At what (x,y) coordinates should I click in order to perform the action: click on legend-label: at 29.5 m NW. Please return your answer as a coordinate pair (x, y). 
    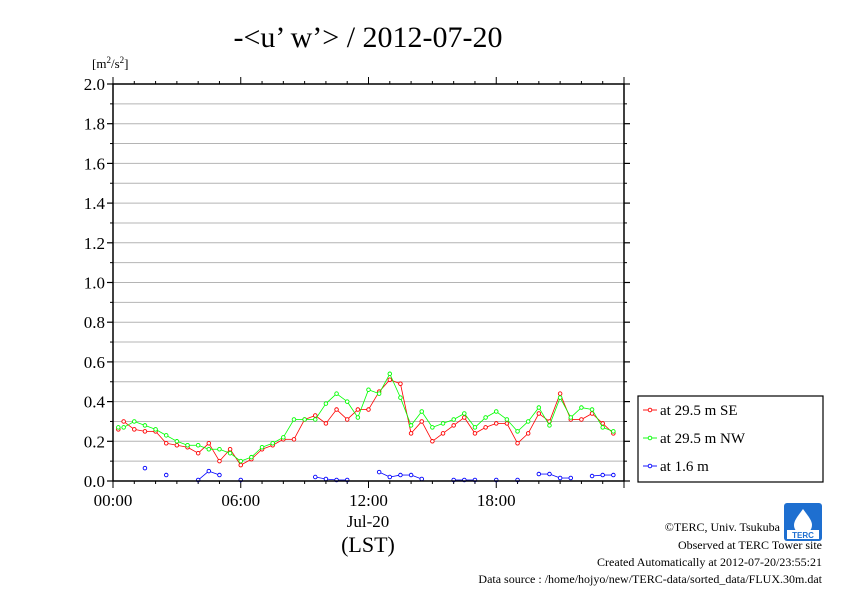
    Looking at the image, I should click on (703, 439).